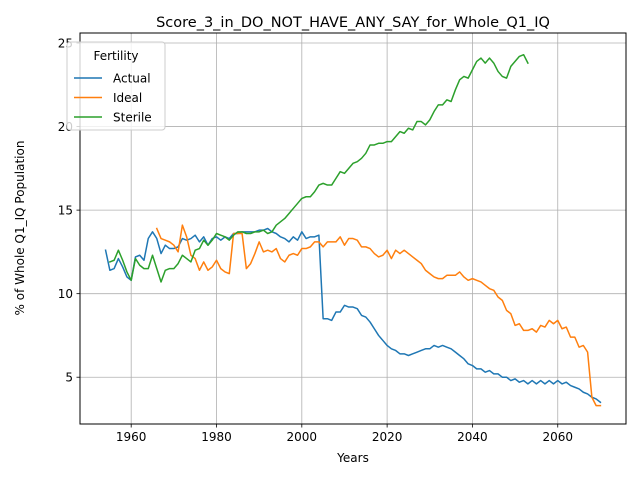 Image resolution: width=640 pixels, height=484 pixels. I want to click on x-tick-label: 2020, so click(387, 437).